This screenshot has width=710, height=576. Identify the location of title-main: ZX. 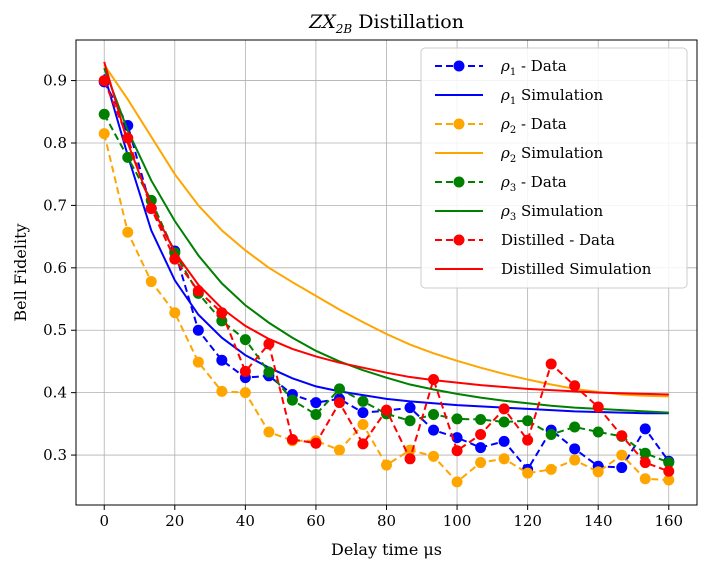
(322, 22).